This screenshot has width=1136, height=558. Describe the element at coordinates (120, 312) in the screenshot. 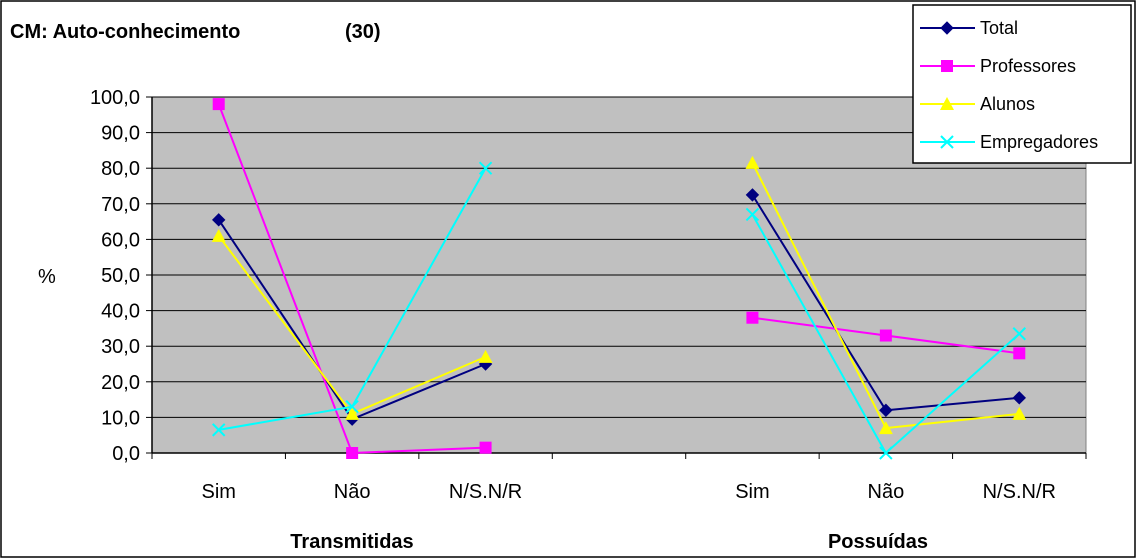

I see `y-tick-label: 40,0` at that location.